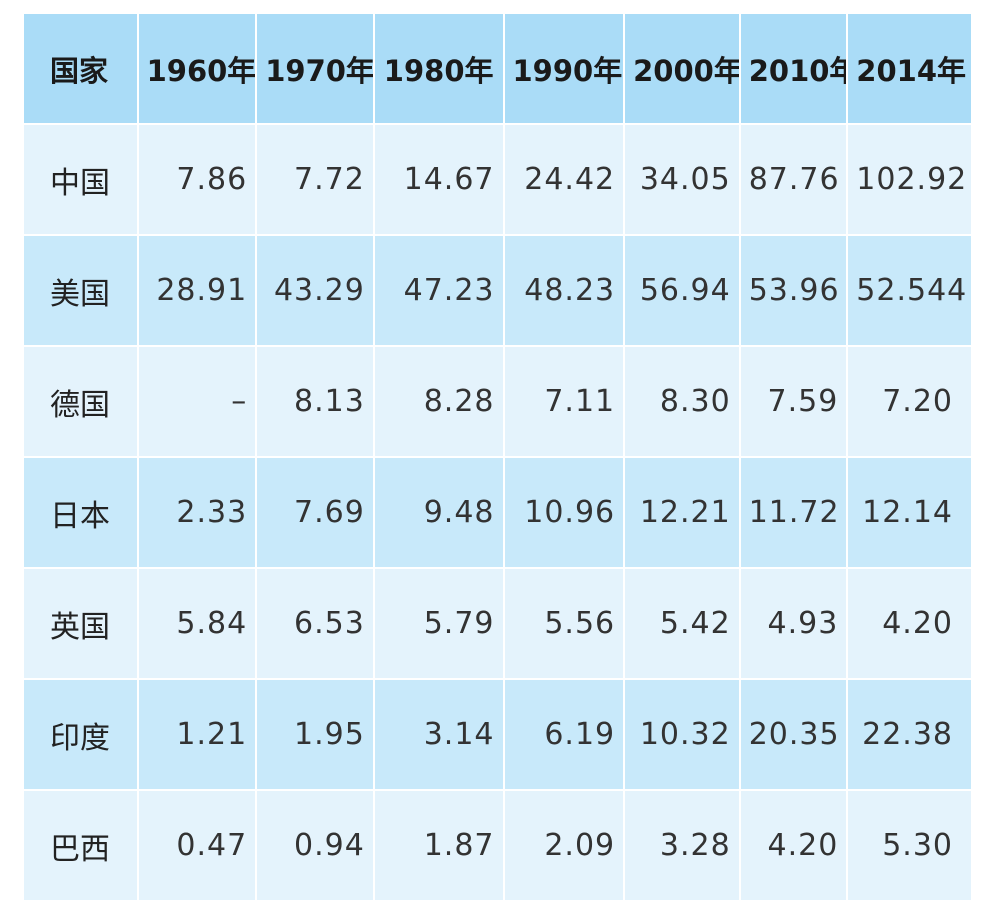 The width and height of the screenshot is (998, 916). I want to click on value-cell: 47.23, so click(438, 290).